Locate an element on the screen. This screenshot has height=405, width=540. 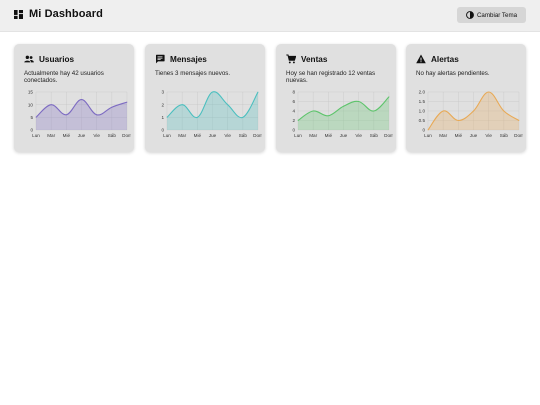
usuarios-chart: 0 5 10 15 Lun Mar Mié Jue Vie Sáb Dom is located at coordinates (79, 114).